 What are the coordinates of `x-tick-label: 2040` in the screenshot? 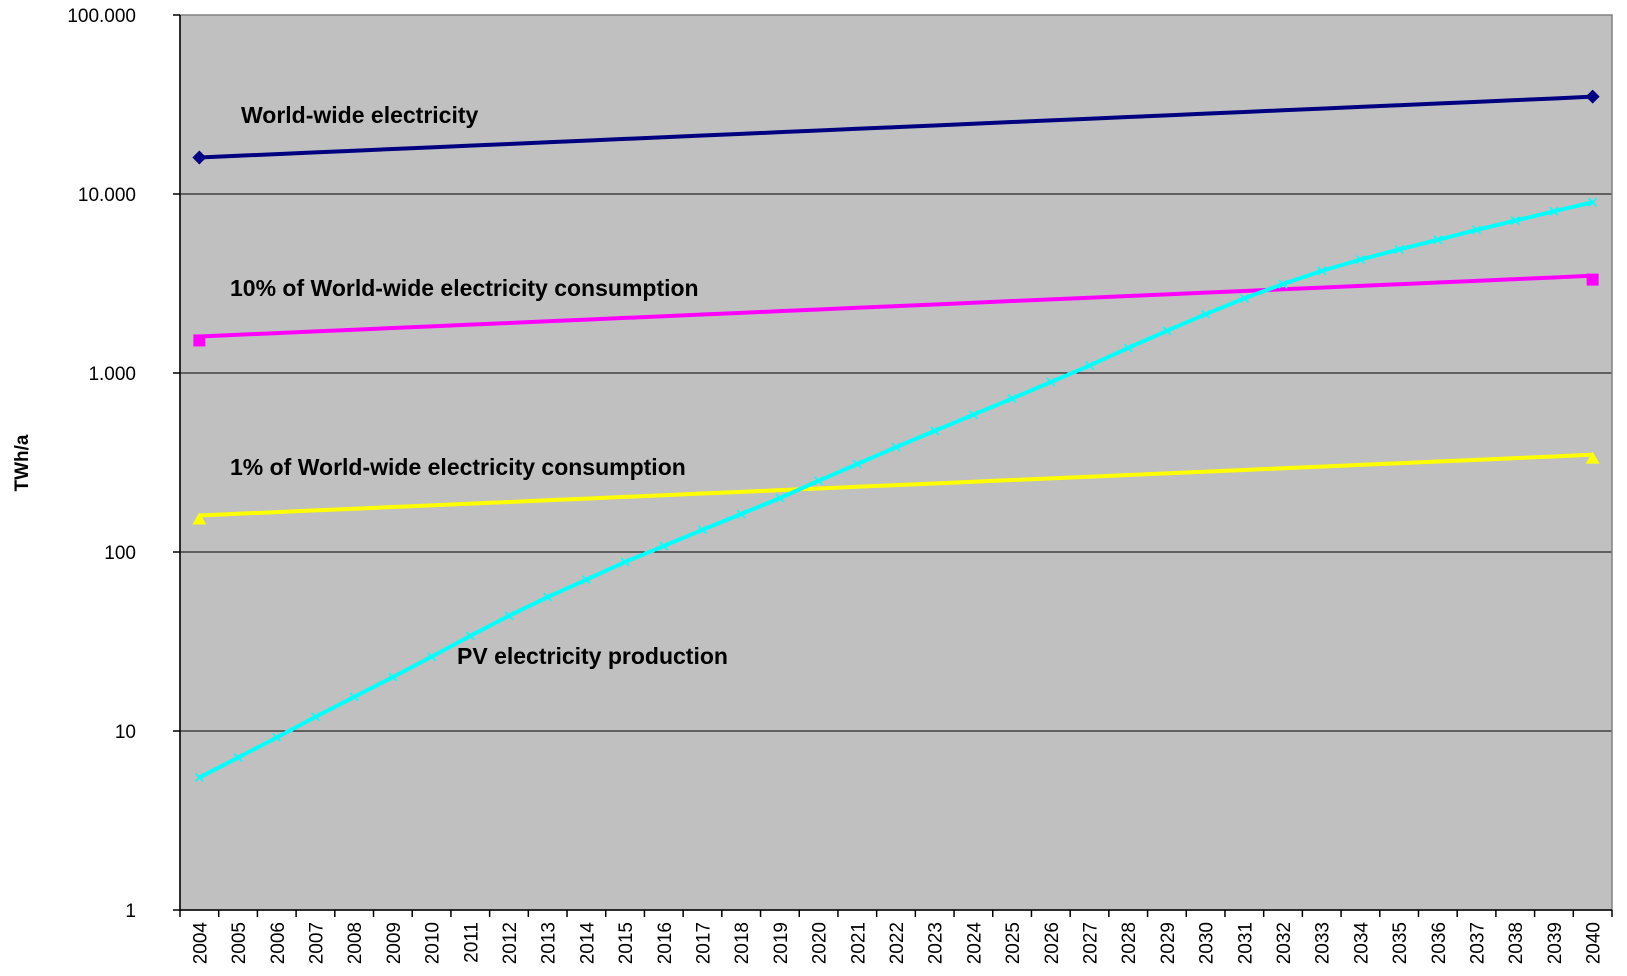 It's located at (1594, 943).